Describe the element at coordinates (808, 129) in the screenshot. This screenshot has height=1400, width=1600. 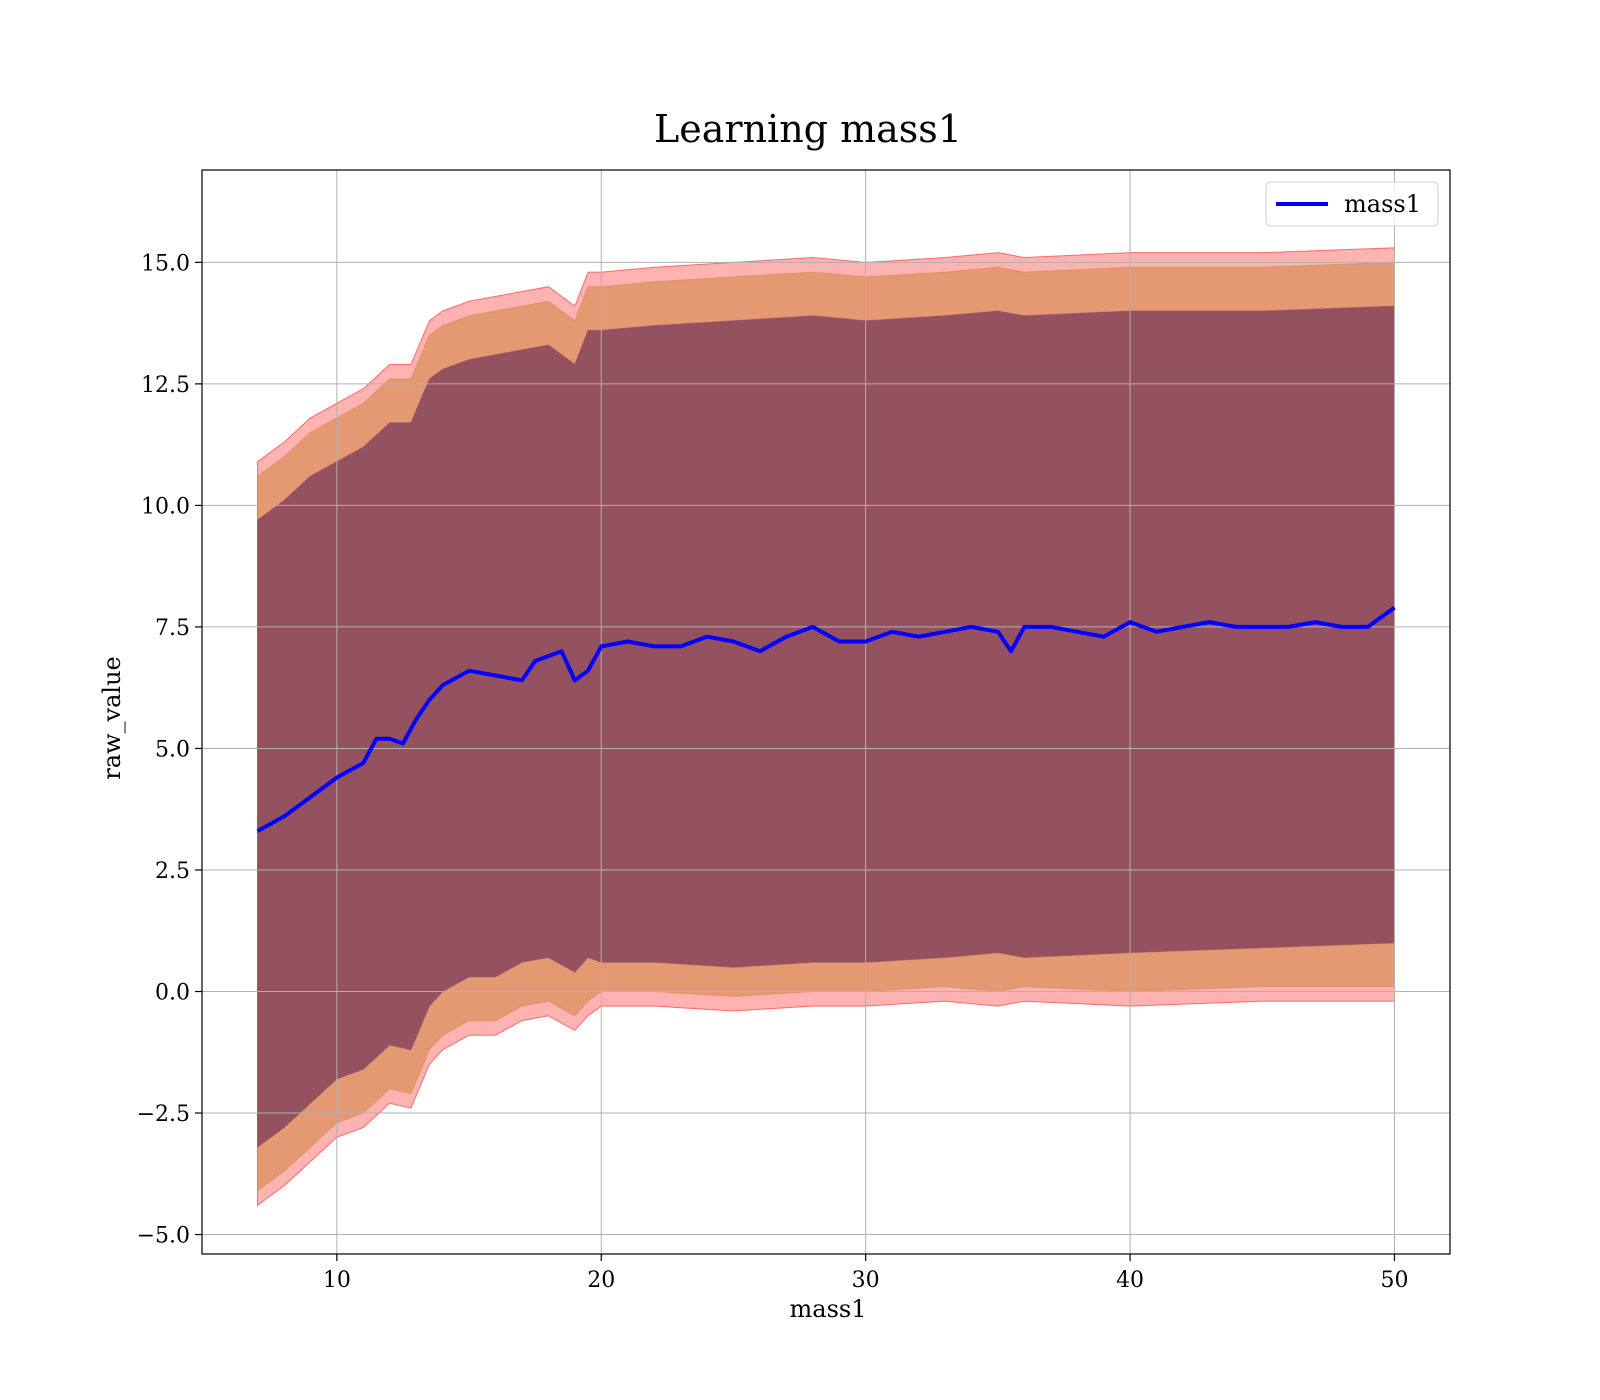
I see `chart-title: Learning mass1` at that location.